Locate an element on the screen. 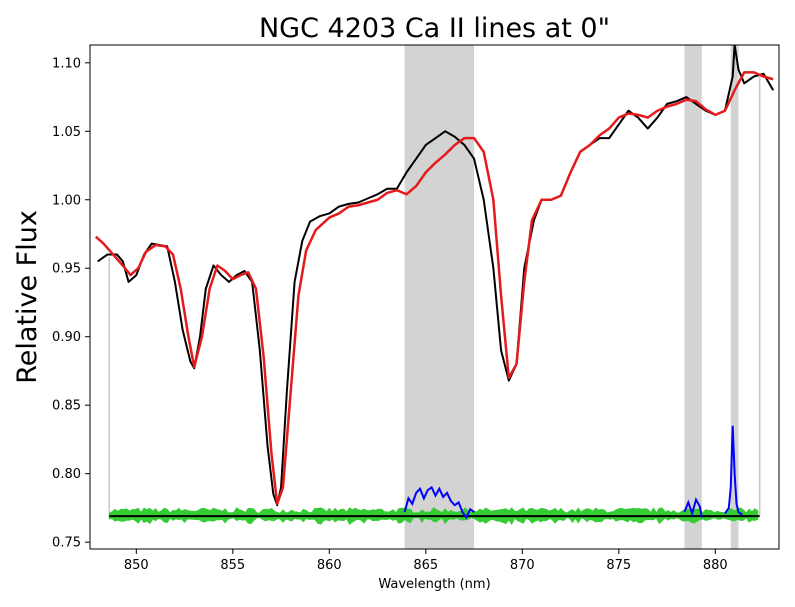 The image size is (795, 607). y-tick-label: 0.90 is located at coordinates (66, 337).